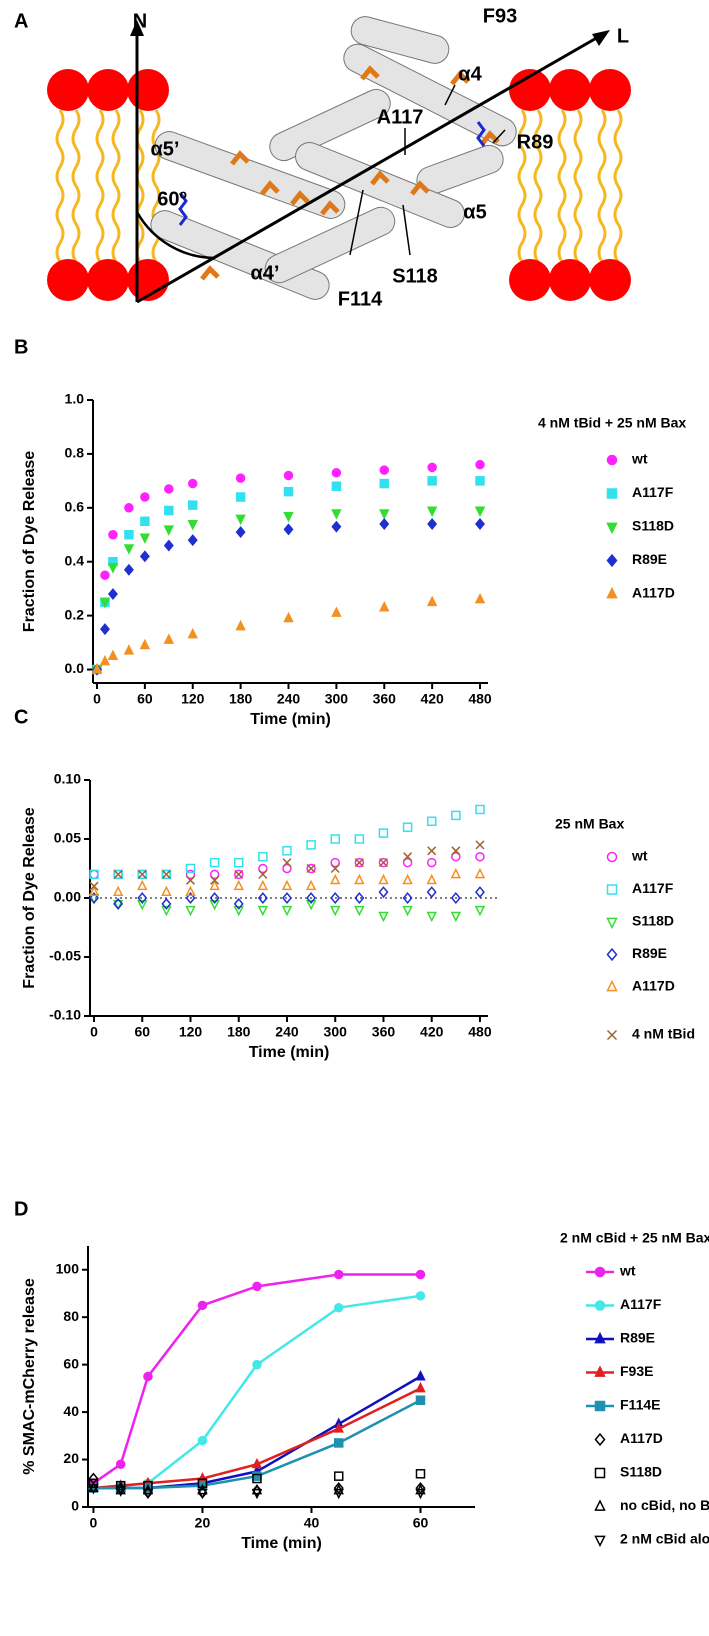 This screenshot has height=1636, width=709. What do you see at coordinates (664, 1539) in the screenshot?
I see `legend-label: 2 nM cBid alone` at bounding box center [664, 1539].